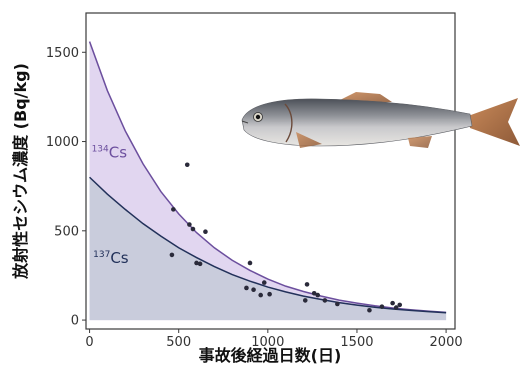 The height and width of the screenshot is (369, 524). I want to click on x-tick-label: 1500, so click(356, 342).